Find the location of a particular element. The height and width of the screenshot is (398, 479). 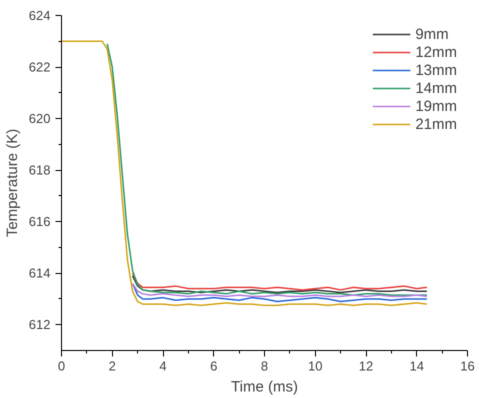

legend-label: 21mm is located at coordinates (436, 124).